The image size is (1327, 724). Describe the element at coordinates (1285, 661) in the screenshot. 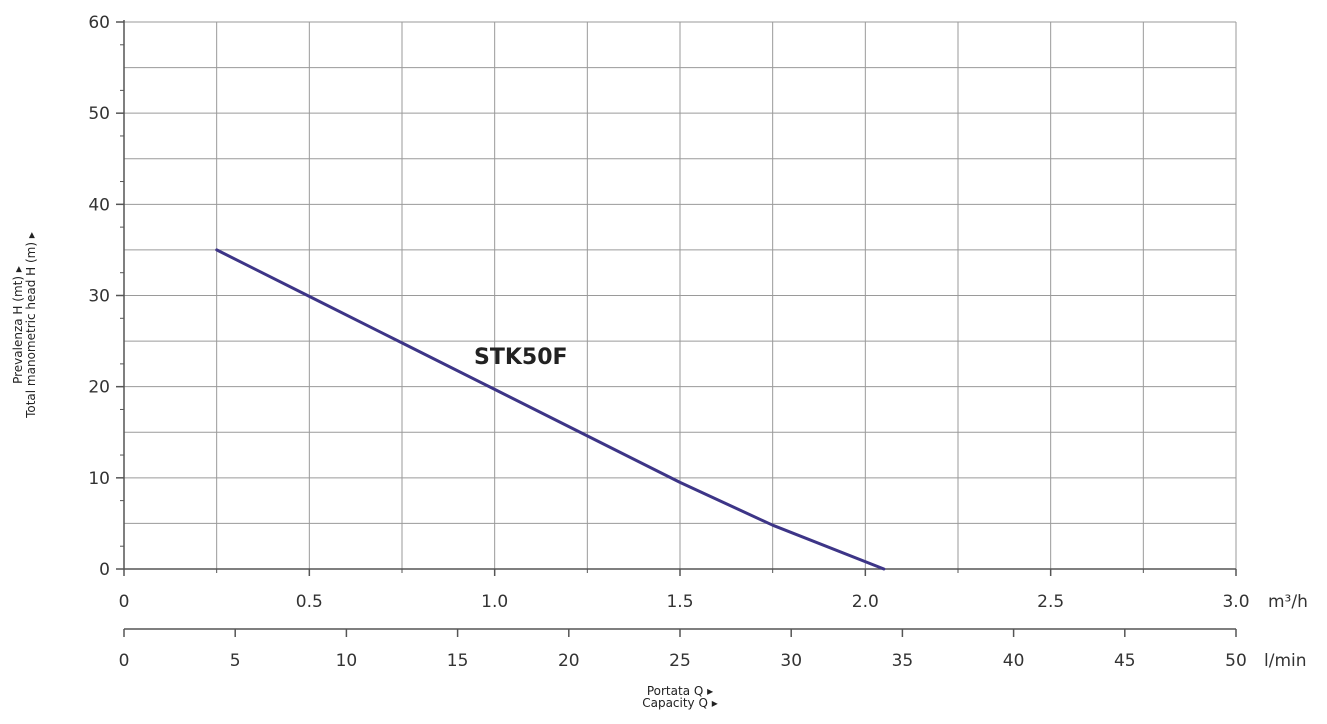

I see `x-axis-unit-secondary: l/min` at that location.